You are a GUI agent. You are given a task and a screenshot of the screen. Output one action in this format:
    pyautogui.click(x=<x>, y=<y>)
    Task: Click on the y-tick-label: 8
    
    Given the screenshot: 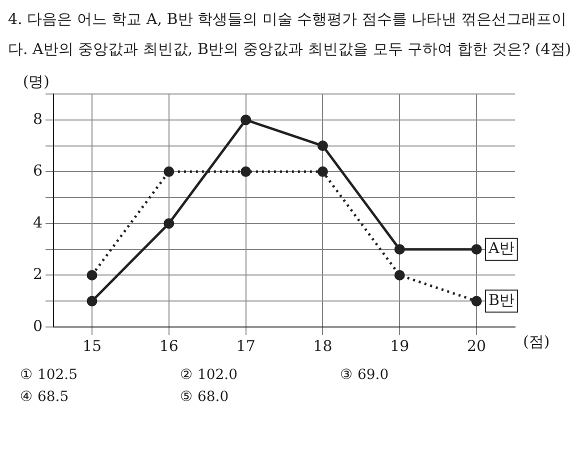 What is the action you would take?
    pyautogui.click(x=37, y=119)
    